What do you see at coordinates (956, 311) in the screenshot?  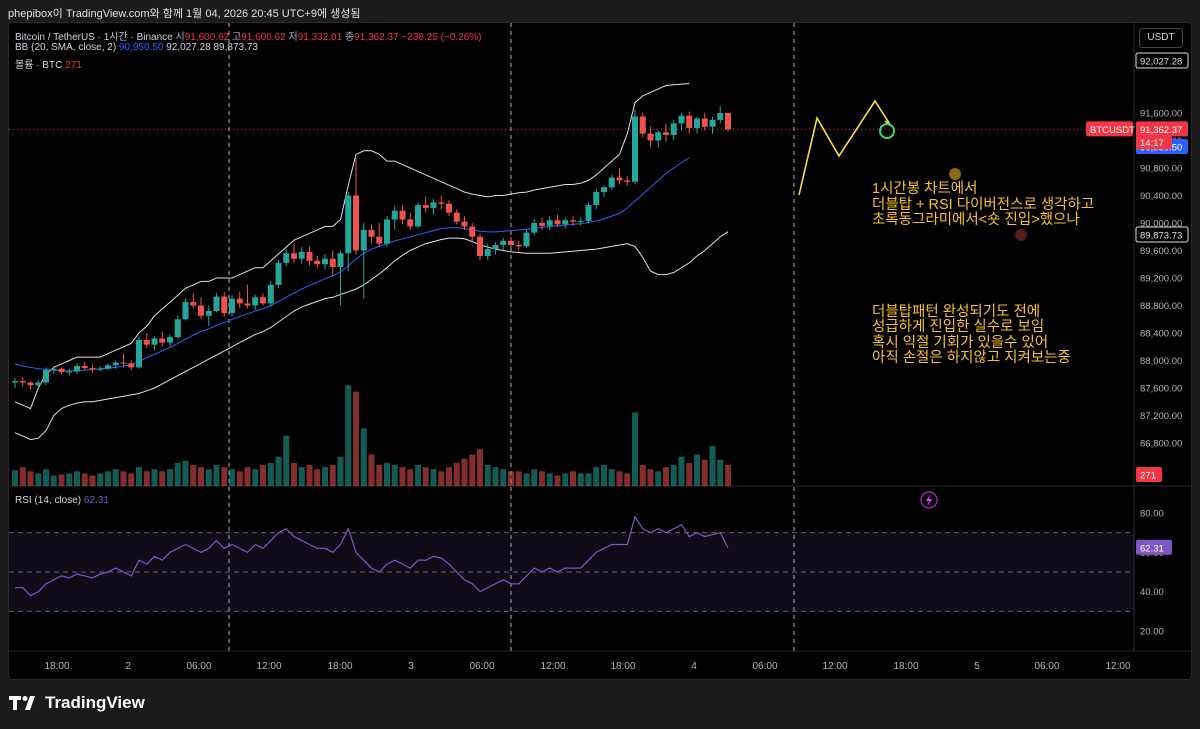 I see `annotation-line: 더블탑패턴 완성되기도 전에` at bounding box center [956, 311].